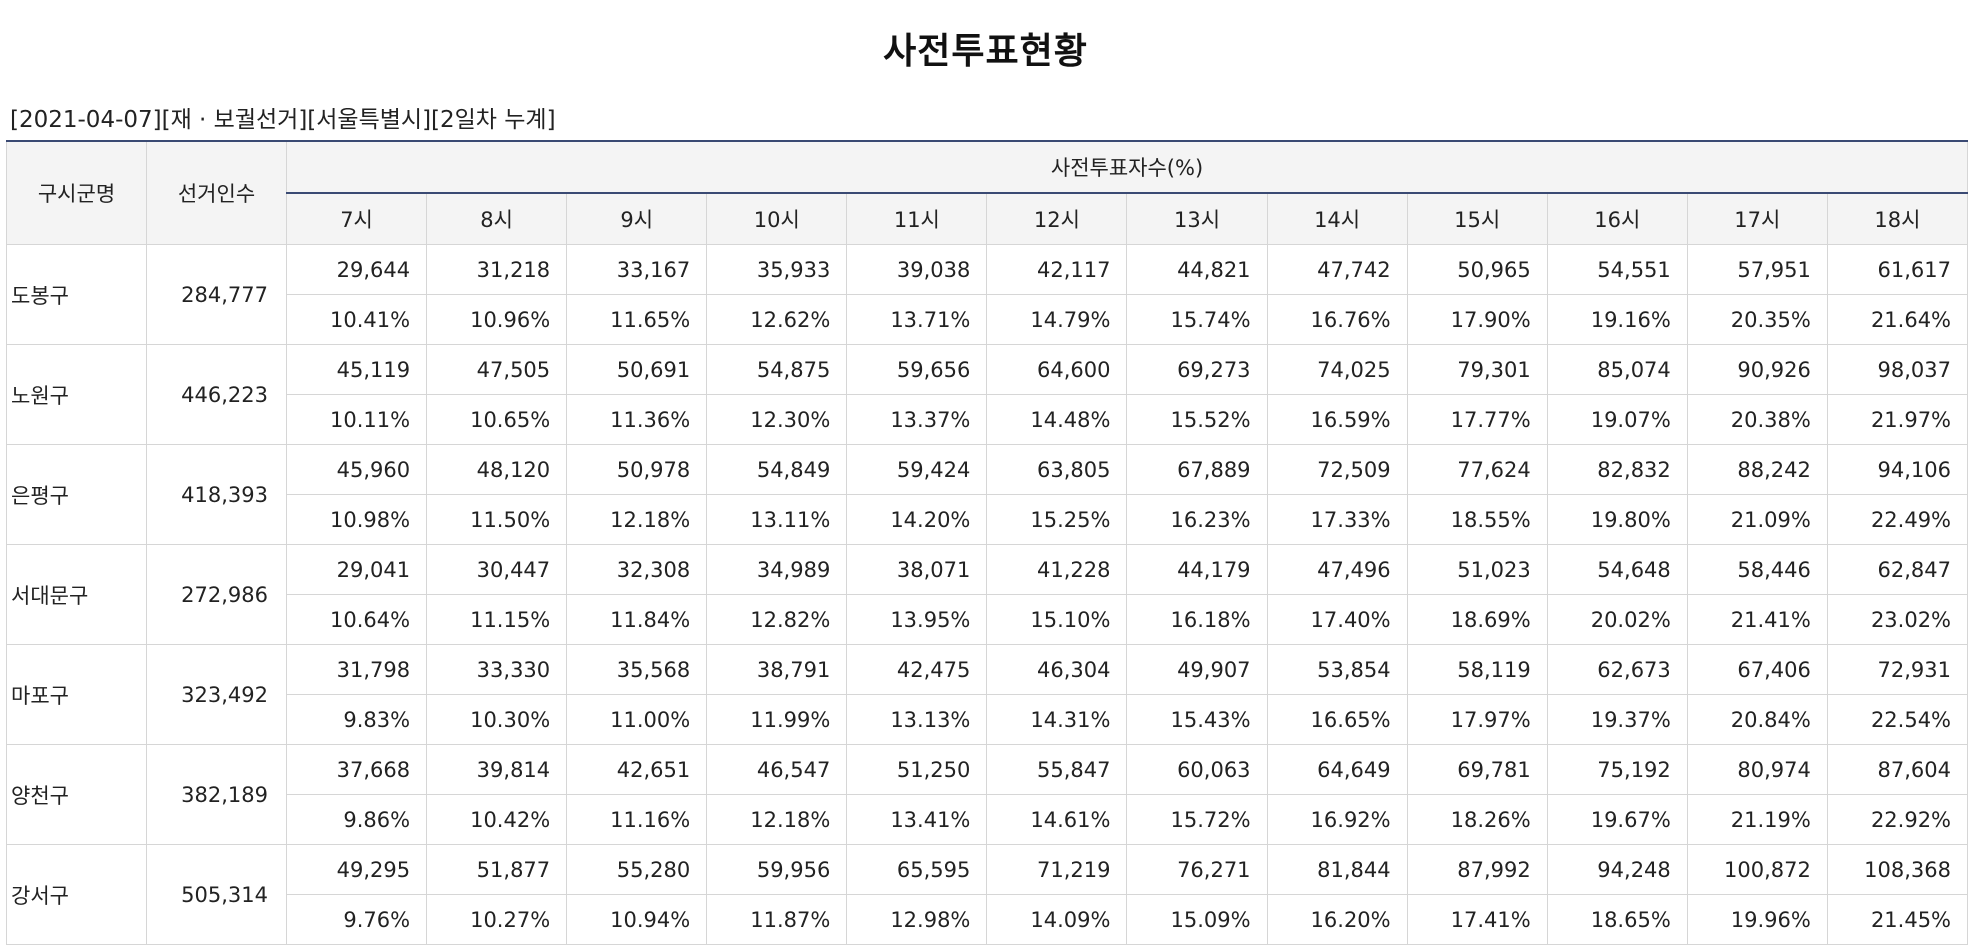 The height and width of the screenshot is (946, 1971). I want to click on voter-count-cell: 39,814, so click(497, 769).